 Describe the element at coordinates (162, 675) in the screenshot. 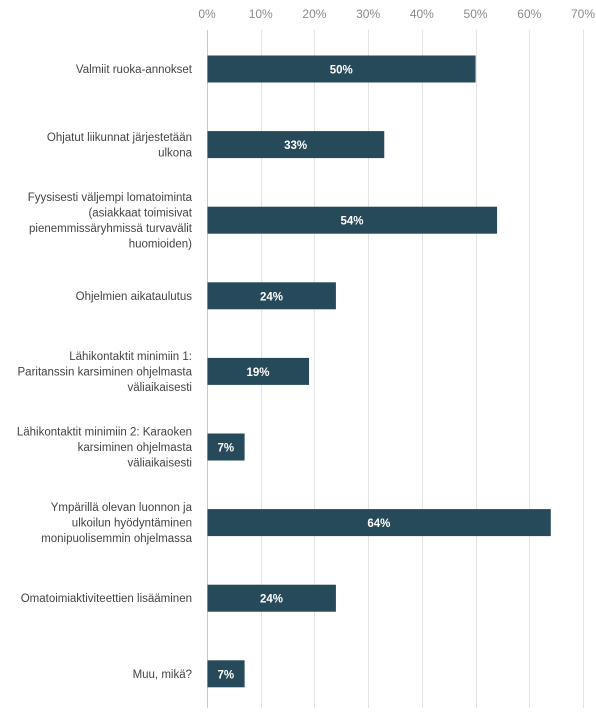

I see `category-label: Muu, mikä?` at that location.